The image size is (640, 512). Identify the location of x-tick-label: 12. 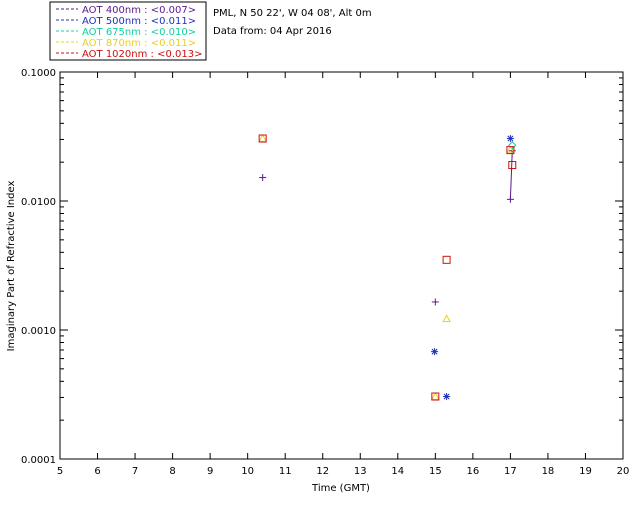
(322, 471).